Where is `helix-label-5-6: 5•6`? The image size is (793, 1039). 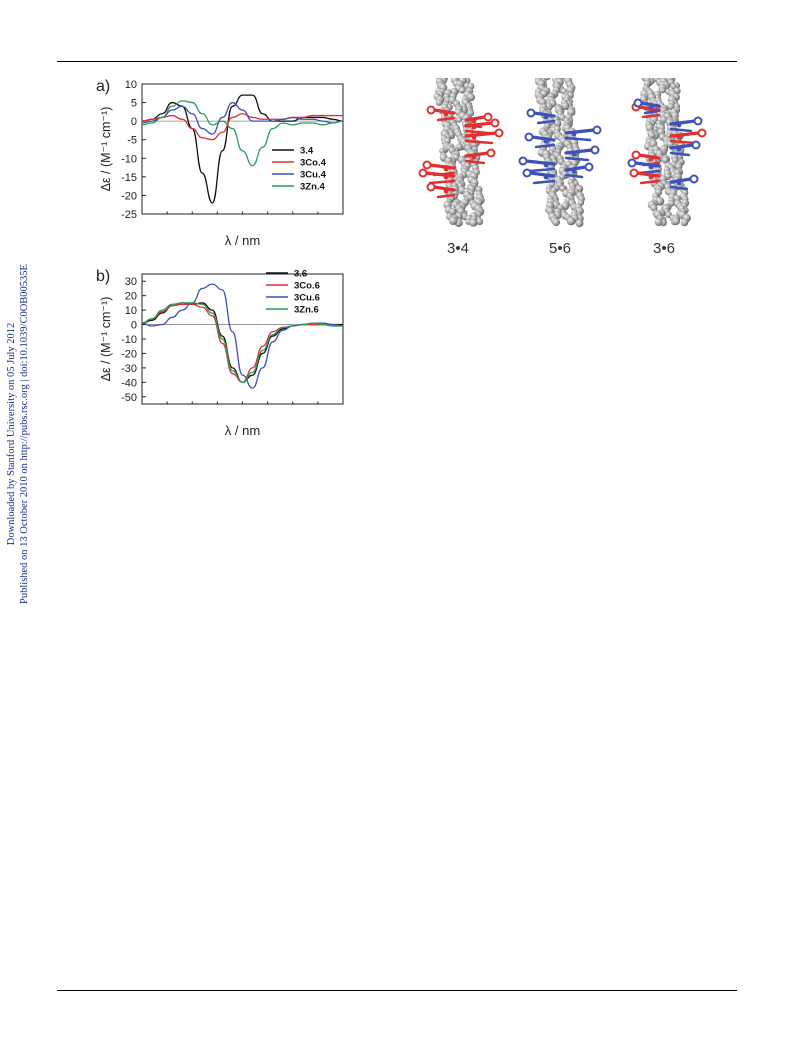 helix-label-5-6: 5•6 is located at coordinates (560, 248).